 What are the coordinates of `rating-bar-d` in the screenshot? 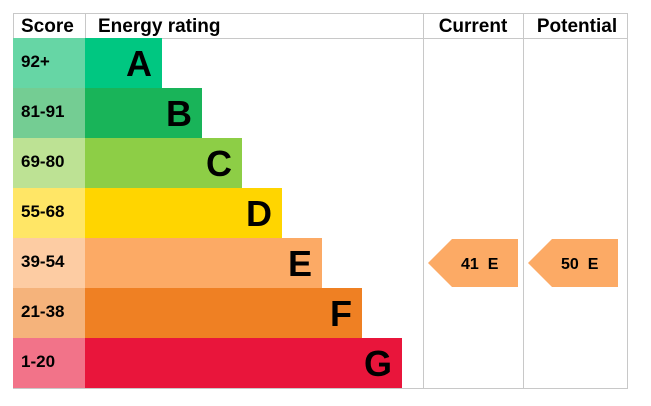 It's located at (183, 213).